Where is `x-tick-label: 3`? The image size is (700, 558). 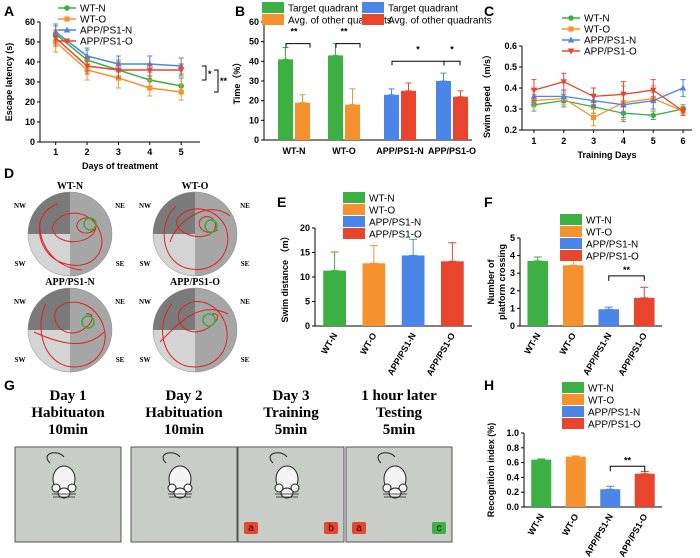
x-tick-label: 3 is located at coordinates (118, 152).